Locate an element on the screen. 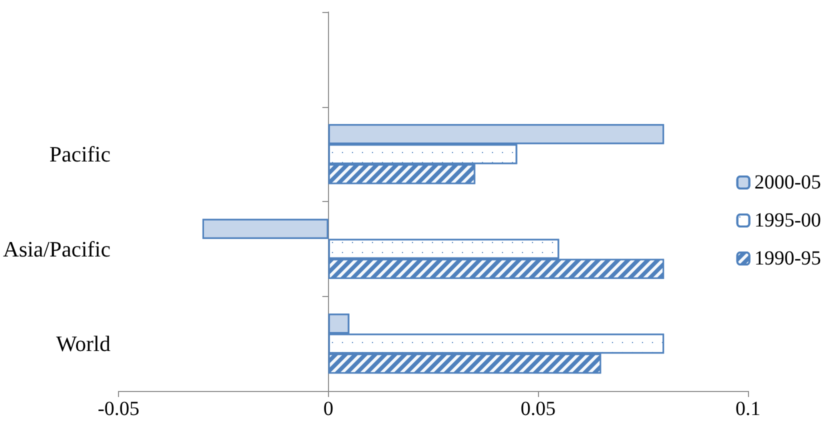  legend-label: 1990-95 is located at coordinates (788, 259).